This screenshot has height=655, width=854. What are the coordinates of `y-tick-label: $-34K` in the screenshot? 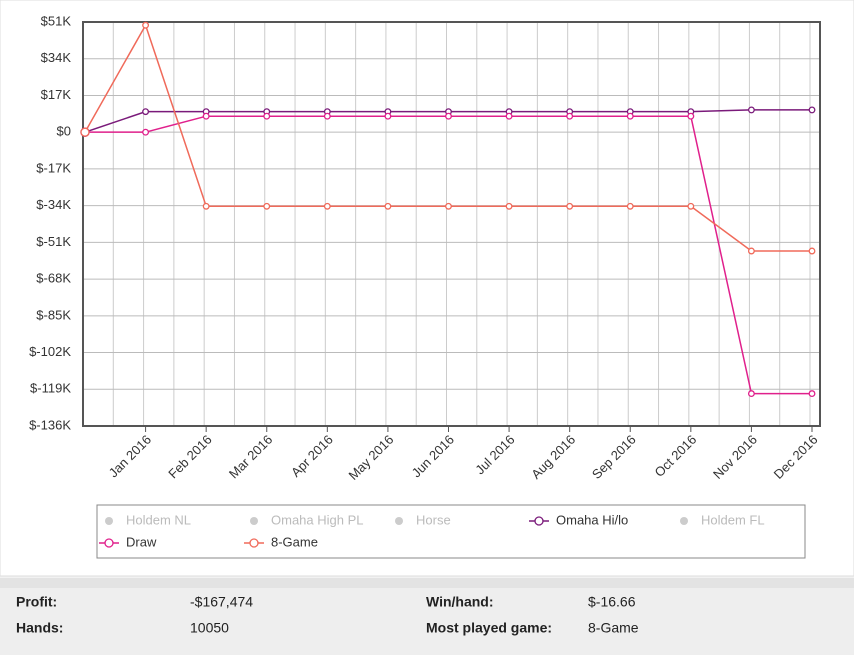 It's located at (53, 204).